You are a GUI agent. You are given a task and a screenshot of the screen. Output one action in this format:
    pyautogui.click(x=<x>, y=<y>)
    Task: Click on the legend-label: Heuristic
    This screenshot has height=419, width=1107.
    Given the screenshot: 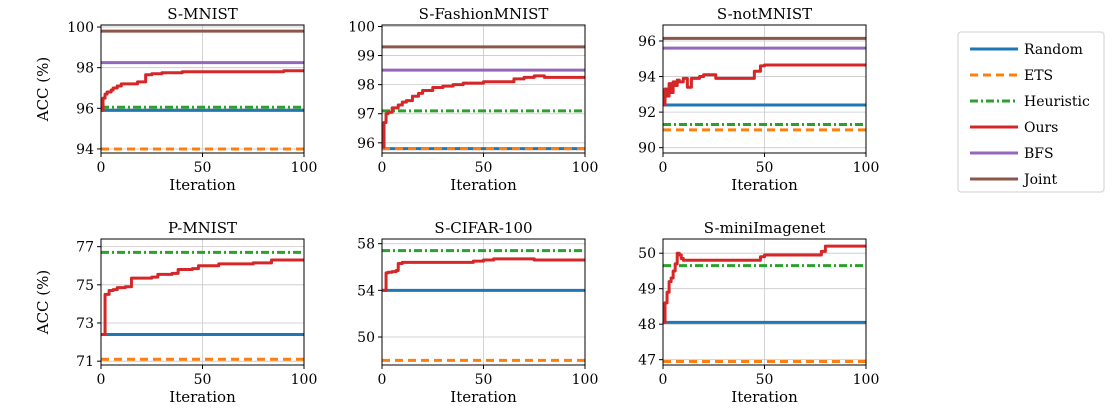 What is the action you would take?
    pyautogui.click(x=1057, y=102)
    